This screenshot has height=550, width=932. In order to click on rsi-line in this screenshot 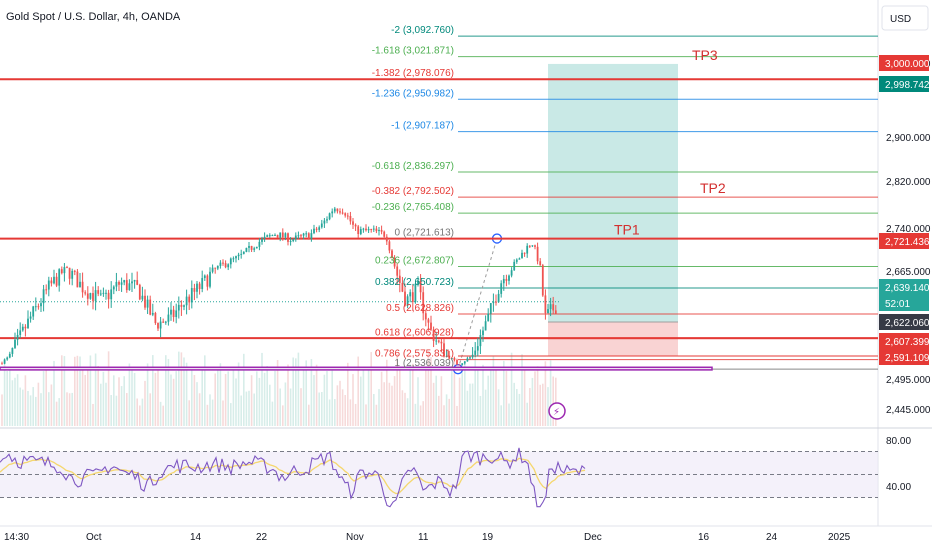, I will do `click(293, 477)`.